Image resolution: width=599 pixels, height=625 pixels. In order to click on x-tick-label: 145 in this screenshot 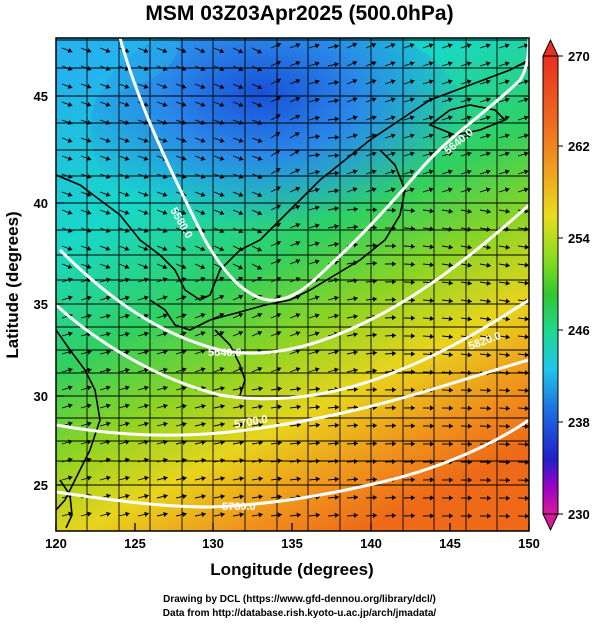, I will do `click(450, 543)`.